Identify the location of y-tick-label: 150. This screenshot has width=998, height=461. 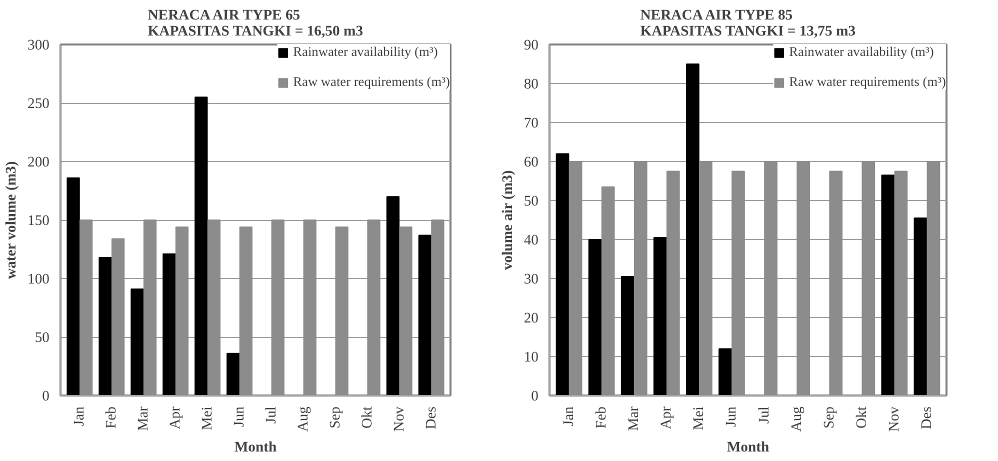
(39, 221).